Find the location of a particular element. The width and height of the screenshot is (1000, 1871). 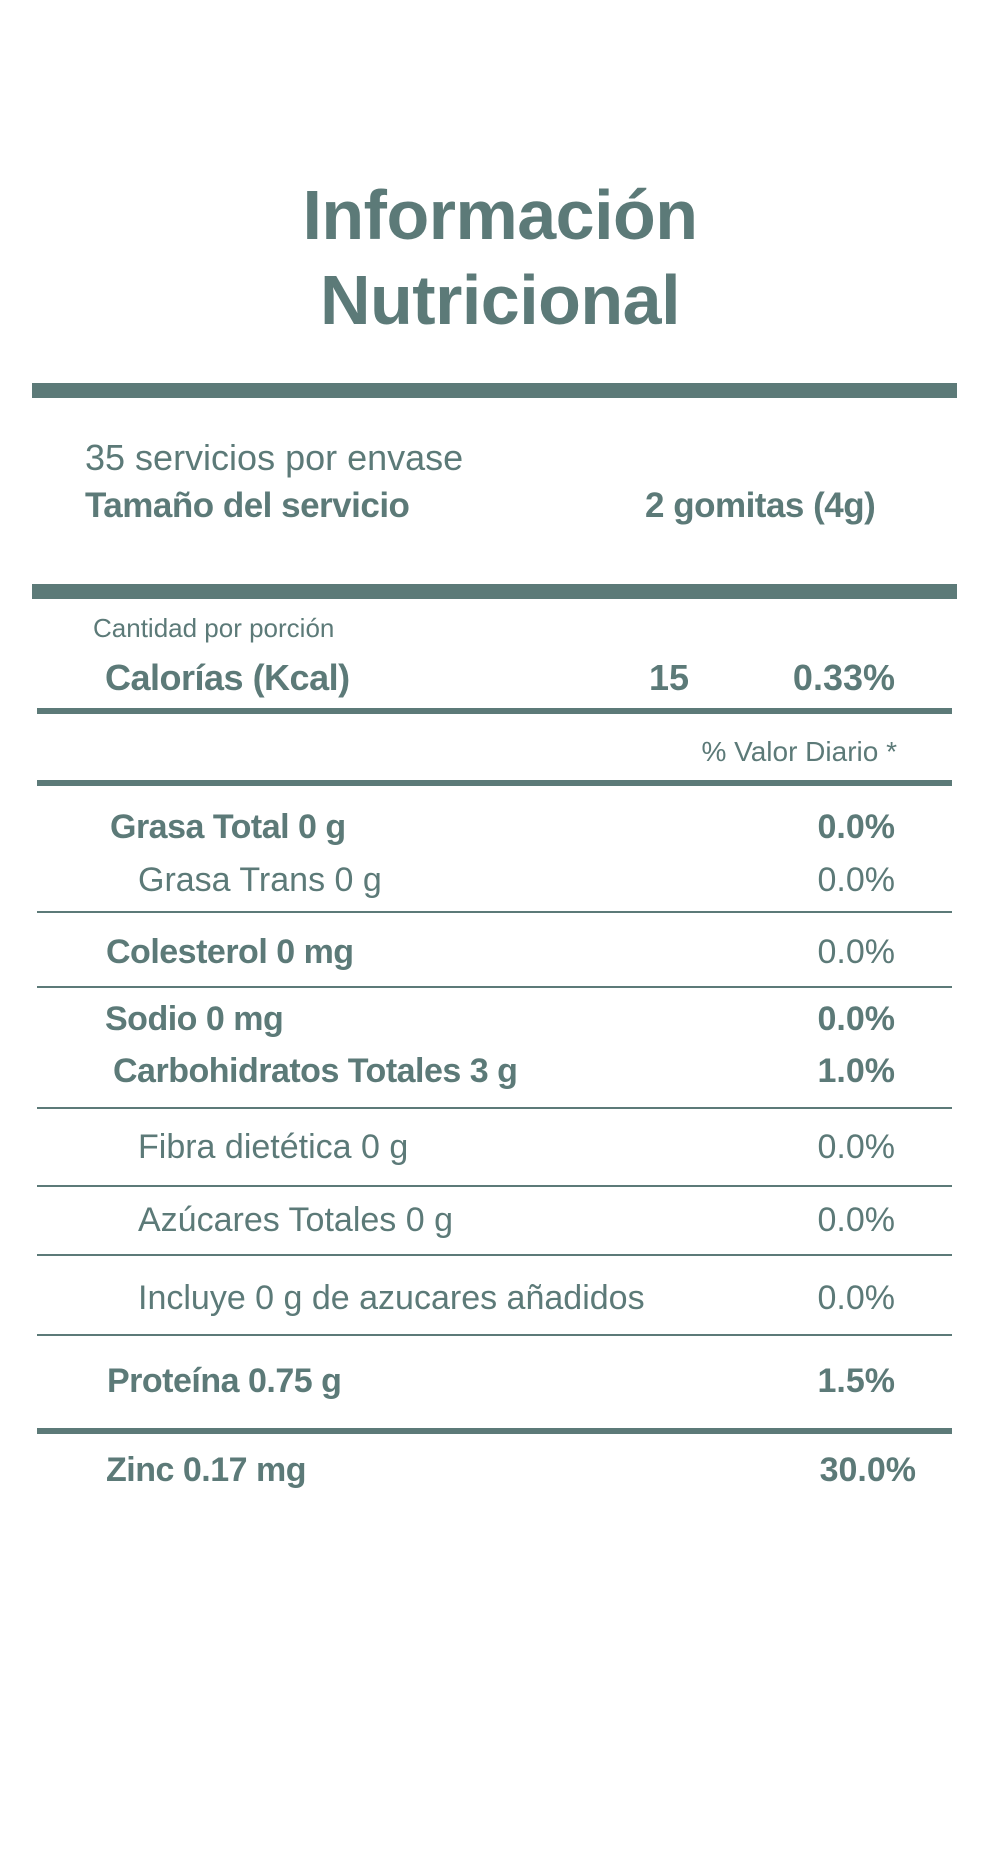

calories-label: Calorías (Kcal) is located at coordinates (227, 677).